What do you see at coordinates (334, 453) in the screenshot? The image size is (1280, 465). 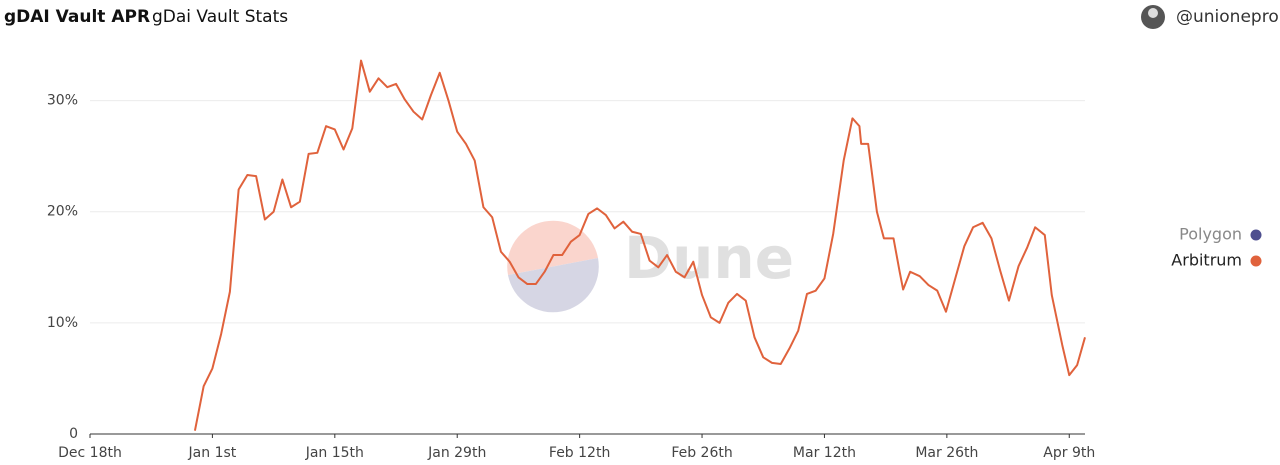 I see `x-tick-label: Jan 15th` at bounding box center [334, 453].